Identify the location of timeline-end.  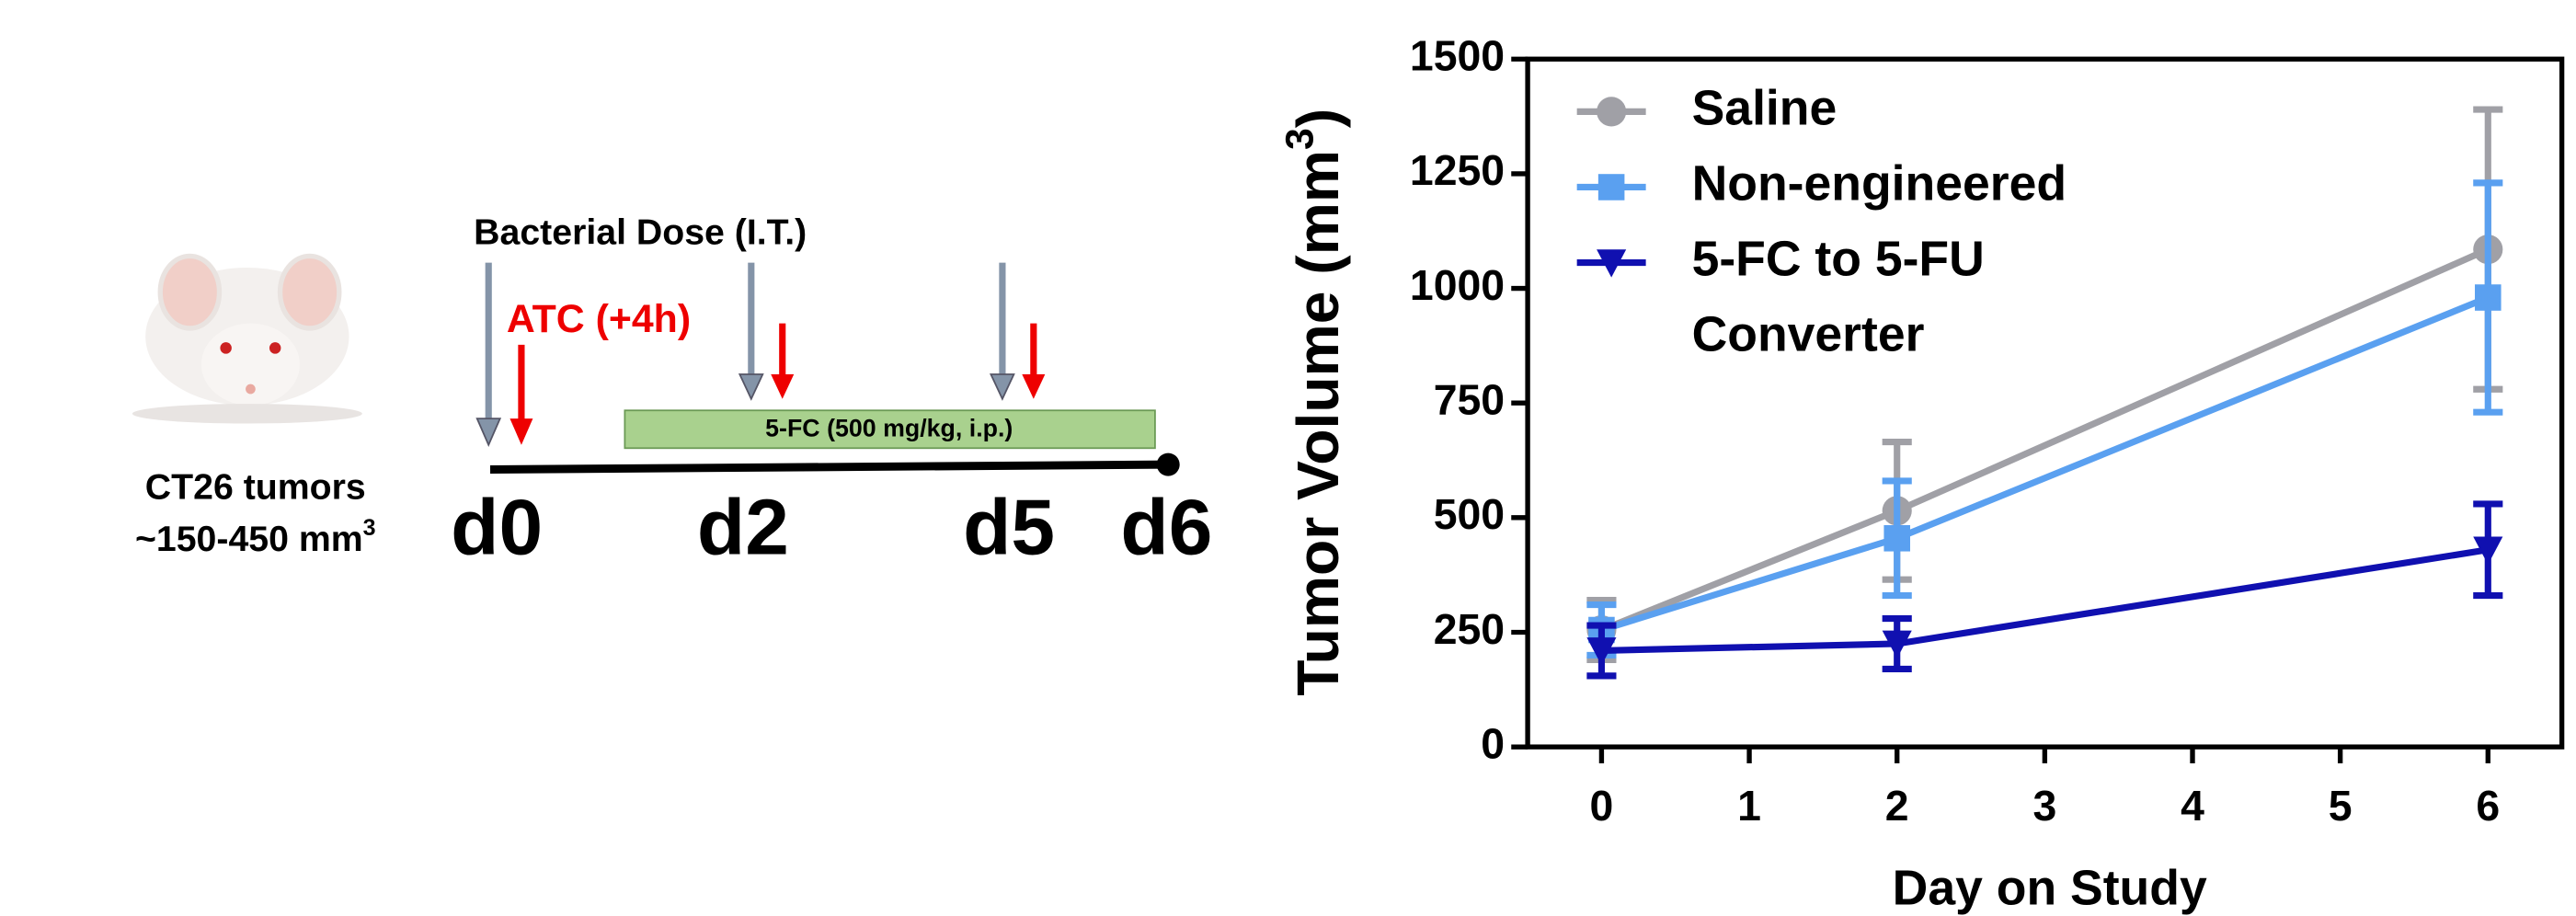
(1168, 464).